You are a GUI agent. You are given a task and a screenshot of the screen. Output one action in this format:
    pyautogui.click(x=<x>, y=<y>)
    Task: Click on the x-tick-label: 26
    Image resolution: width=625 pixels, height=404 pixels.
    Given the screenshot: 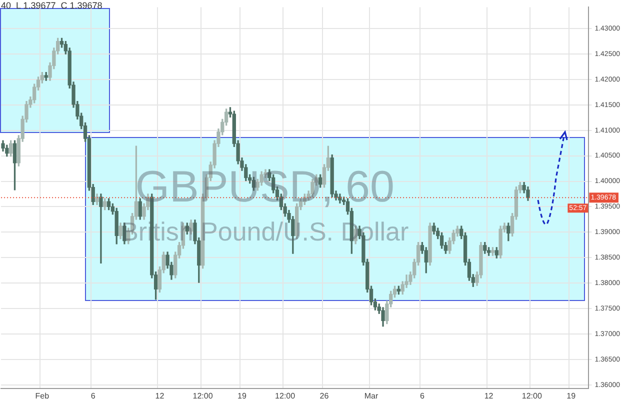 What is the action you would take?
    pyautogui.click(x=325, y=395)
    